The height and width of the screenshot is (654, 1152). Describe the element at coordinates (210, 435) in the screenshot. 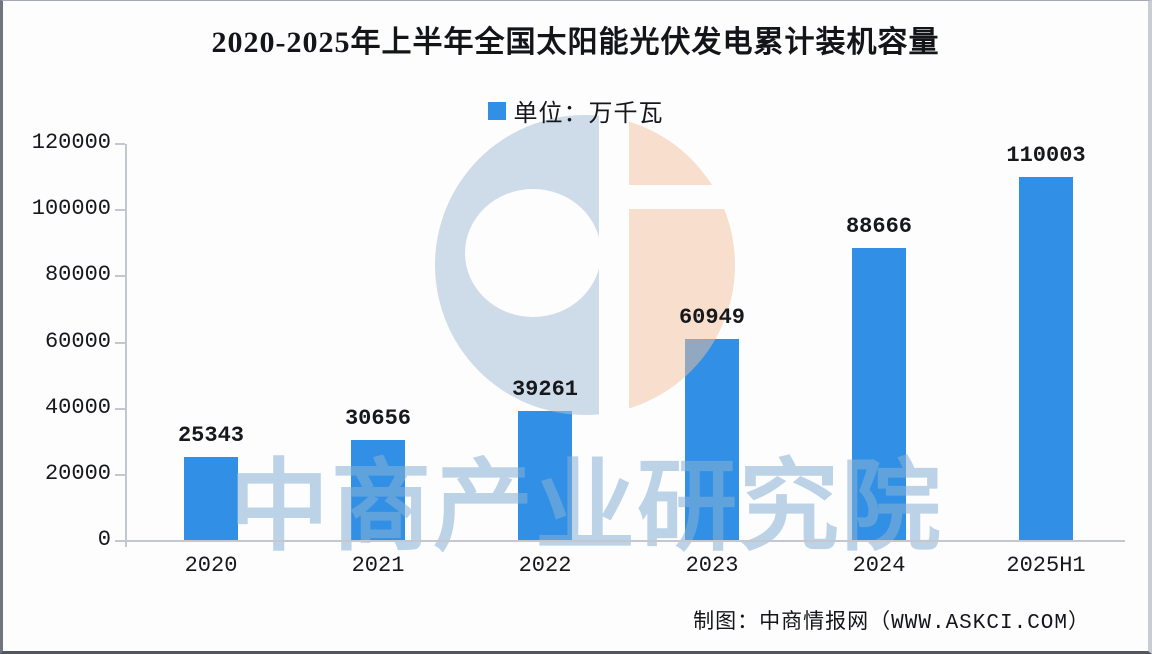

I see `bar-value-label: 25343` at that location.